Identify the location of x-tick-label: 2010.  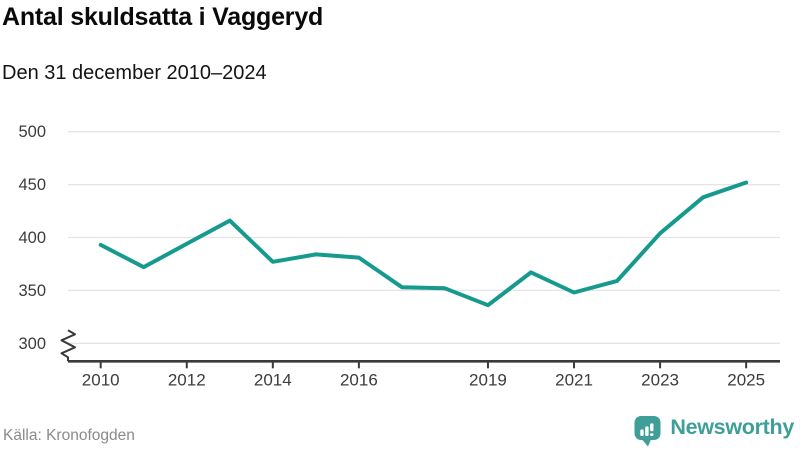
(101, 380).